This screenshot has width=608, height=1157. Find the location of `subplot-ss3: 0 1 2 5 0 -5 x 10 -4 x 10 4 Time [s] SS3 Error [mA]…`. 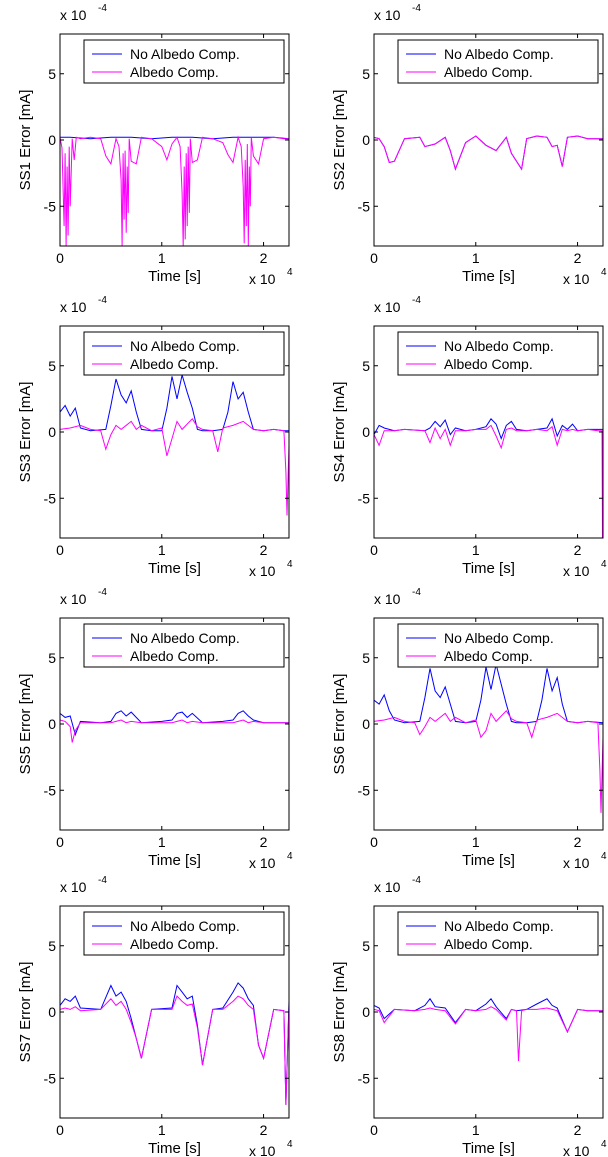

subplot-ss3: 0 1 2 5 0 -5 x 10 -4 x 10 4 Time [s] SS3 Error [mA]… is located at coordinates (155, 437).